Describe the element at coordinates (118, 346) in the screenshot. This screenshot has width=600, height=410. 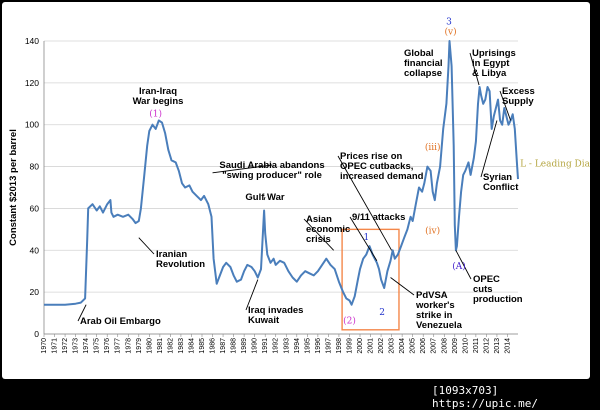
I see `x-tick-label: 1977` at that location.